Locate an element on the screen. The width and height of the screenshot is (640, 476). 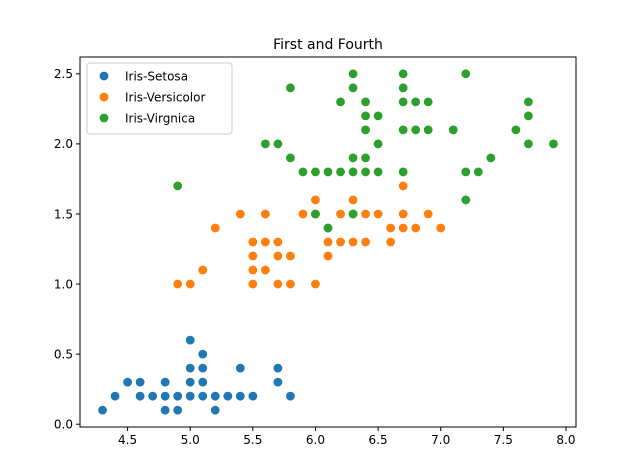
x-tick-label: 8.0 is located at coordinates (565, 440).